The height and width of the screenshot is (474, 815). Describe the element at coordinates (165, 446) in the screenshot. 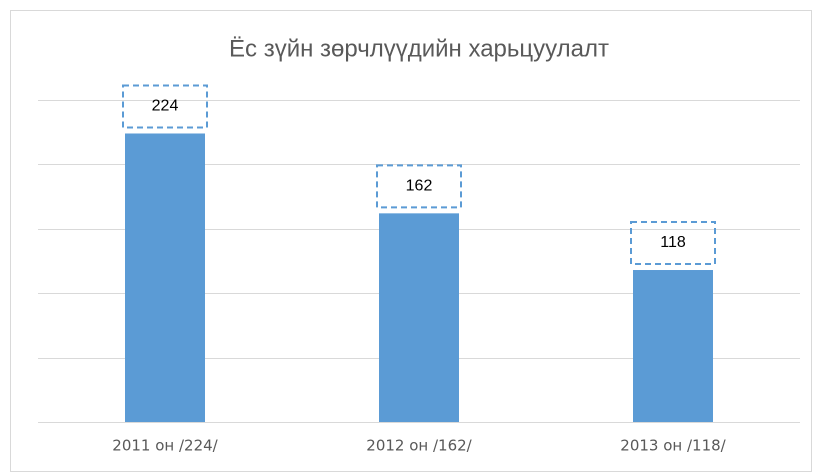

I see `x-tick-label: 2011 он /224/` at that location.